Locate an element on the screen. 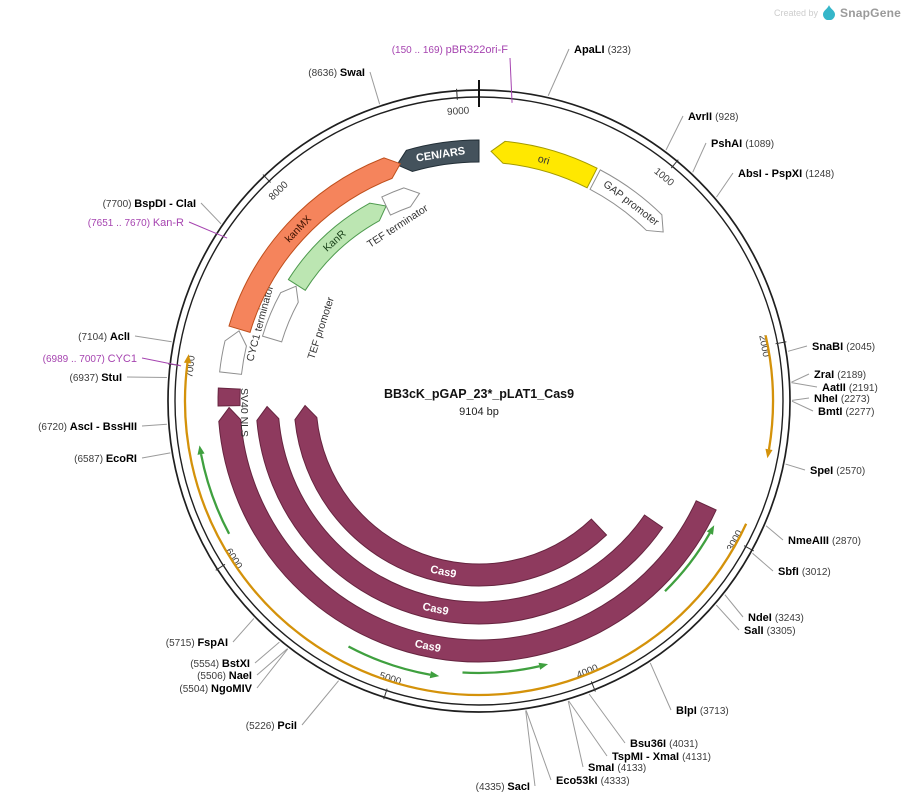 Image resolution: width=907 pixels, height=802 pixels. site-callout-naei is located at coordinates (272, 662).